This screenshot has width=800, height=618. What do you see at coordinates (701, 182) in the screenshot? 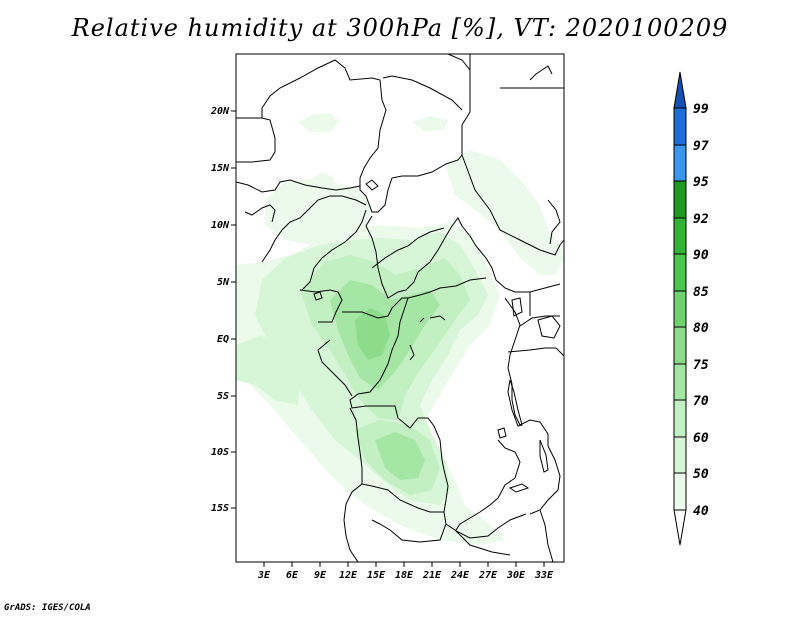
I see `cbar-label-95: 95` at bounding box center [701, 182].